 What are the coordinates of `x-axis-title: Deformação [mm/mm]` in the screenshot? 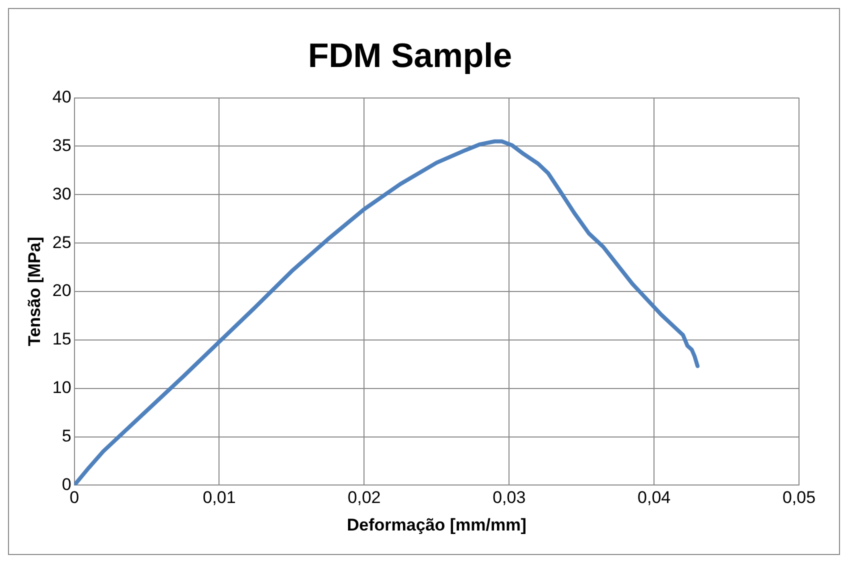 It's located at (436, 524).